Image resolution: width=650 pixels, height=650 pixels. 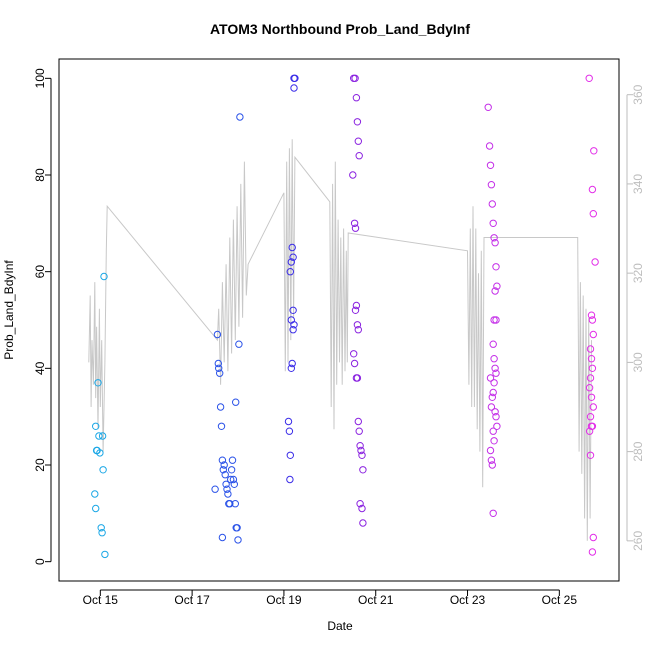 What do you see at coordinates (468, 600) in the screenshot?
I see `x-tick-label: Oct 23` at bounding box center [468, 600].